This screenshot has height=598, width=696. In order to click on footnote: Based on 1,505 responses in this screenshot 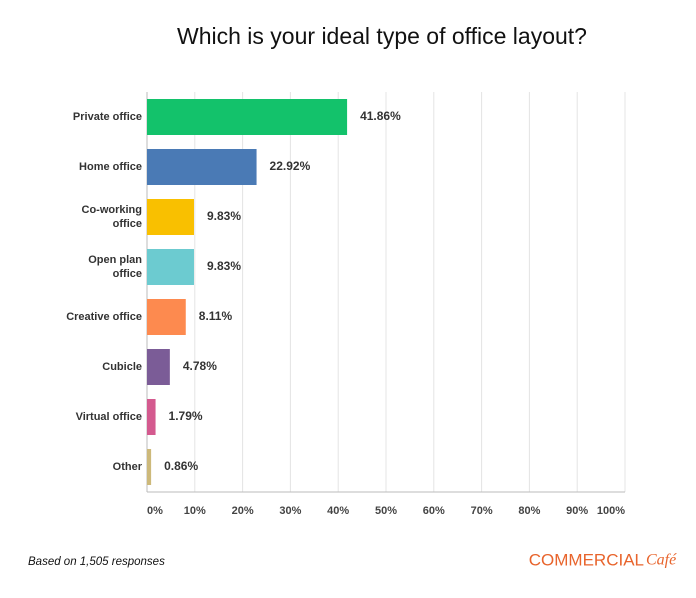, I will do `click(96, 562)`.